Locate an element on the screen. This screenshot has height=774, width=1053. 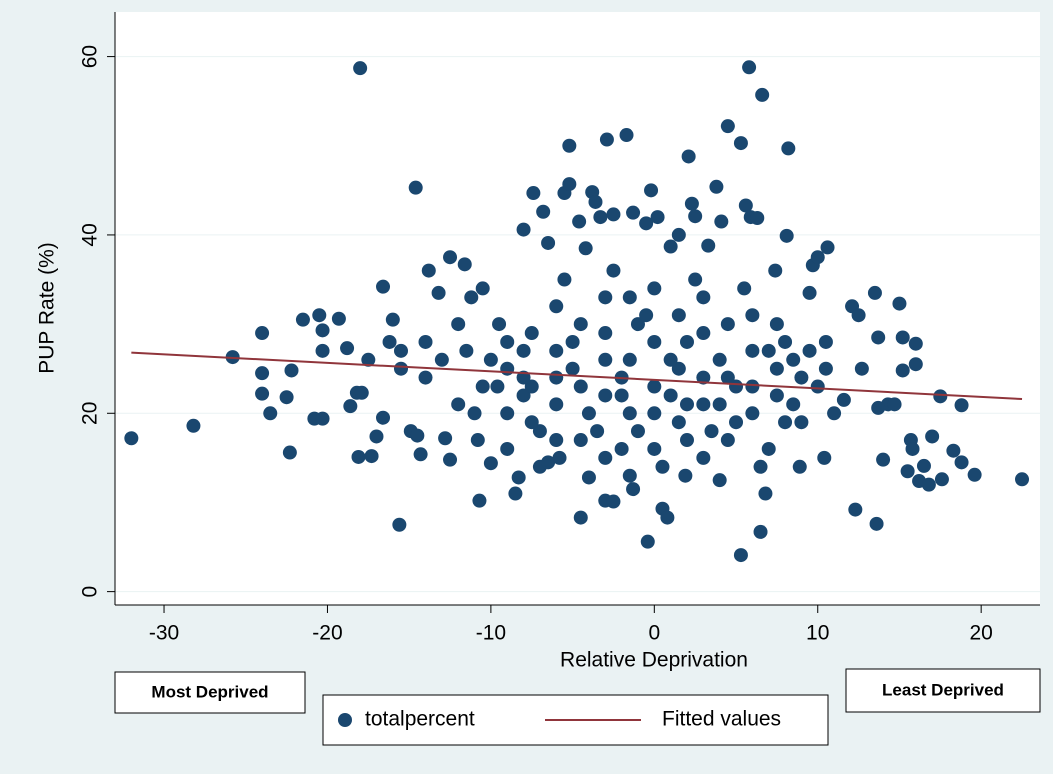
y-tick-label: 60 is located at coordinates (90, 56).